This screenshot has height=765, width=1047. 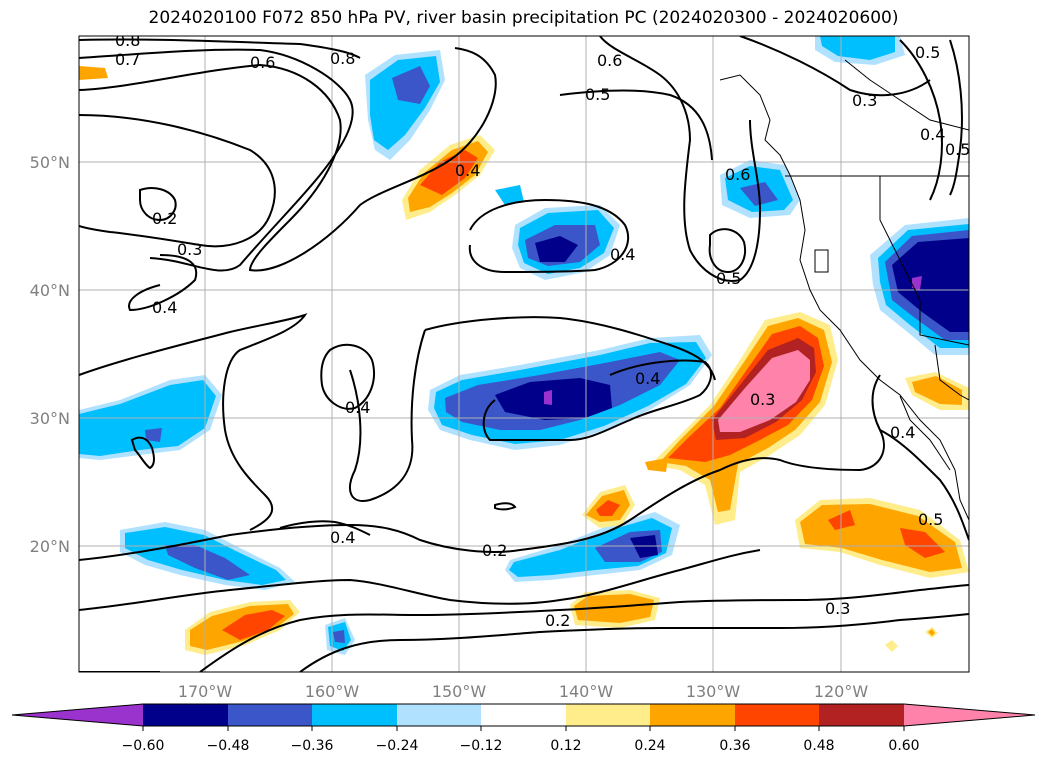 I want to click on contour-03-curl, so click(x=597, y=400).